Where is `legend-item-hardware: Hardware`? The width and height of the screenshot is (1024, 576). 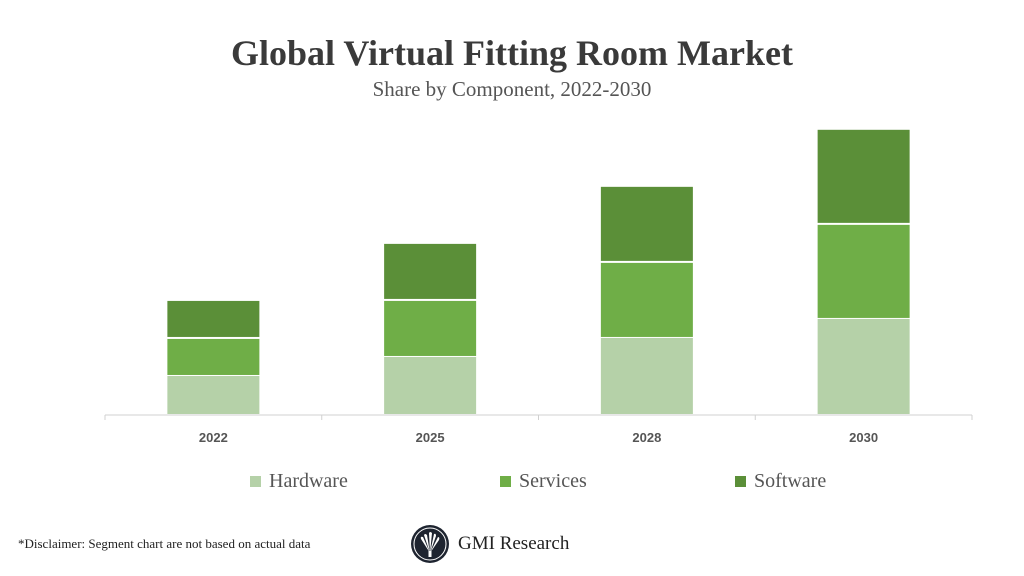
legend-item-hardware: Hardware is located at coordinates (299, 481).